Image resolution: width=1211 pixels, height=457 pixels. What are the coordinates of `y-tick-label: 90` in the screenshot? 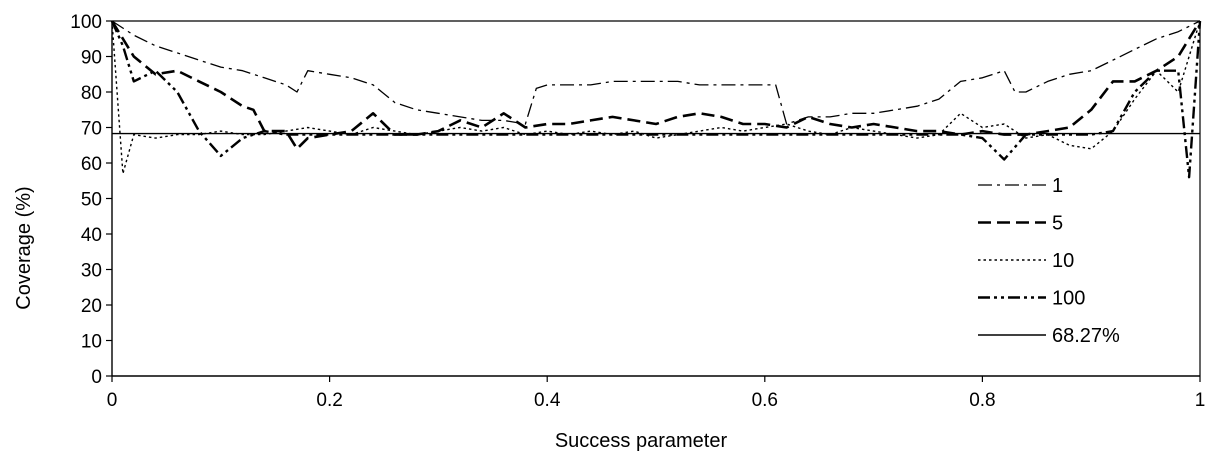 It's located at (91, 58).